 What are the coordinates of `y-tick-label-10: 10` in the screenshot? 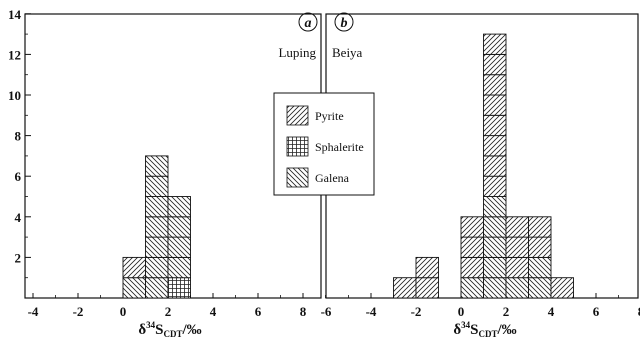 It's located at (14, 95).